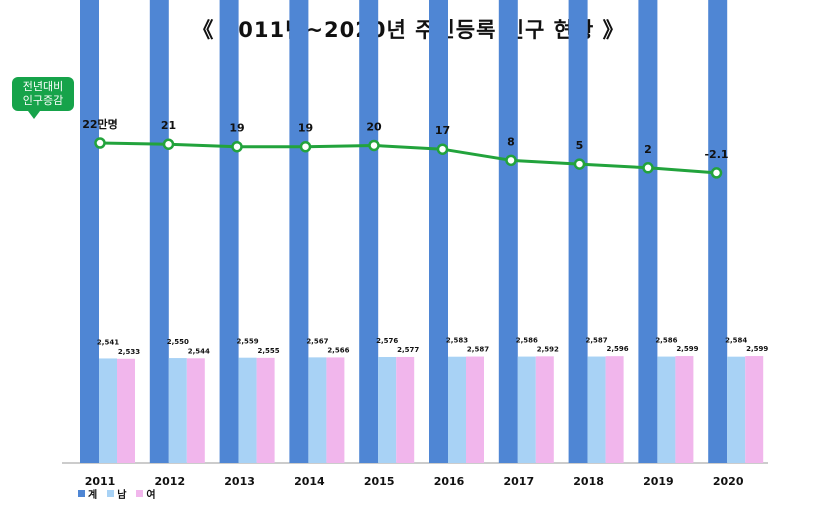 This screenshot has height=524, width=817. Describe the element at coordinates (597, 341) in the screenshot. I see `label-male-2018: 2,587` at that location.